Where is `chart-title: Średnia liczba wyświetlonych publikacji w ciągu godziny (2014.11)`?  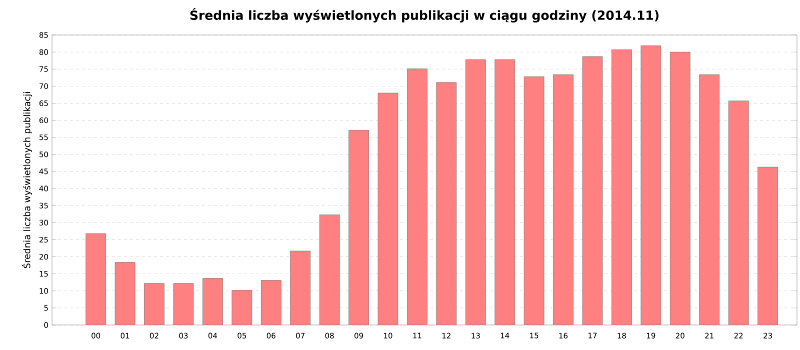 chart-title: Średnia liczba wyświetlonych publikacji w ciągu godziny (2014.11) is located at coordinates (424, 15).